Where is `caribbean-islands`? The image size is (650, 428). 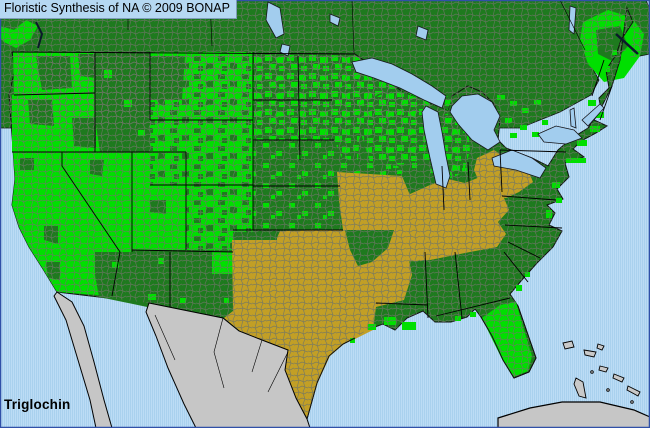
caribbean-islands is located at coordinates (573, 384).